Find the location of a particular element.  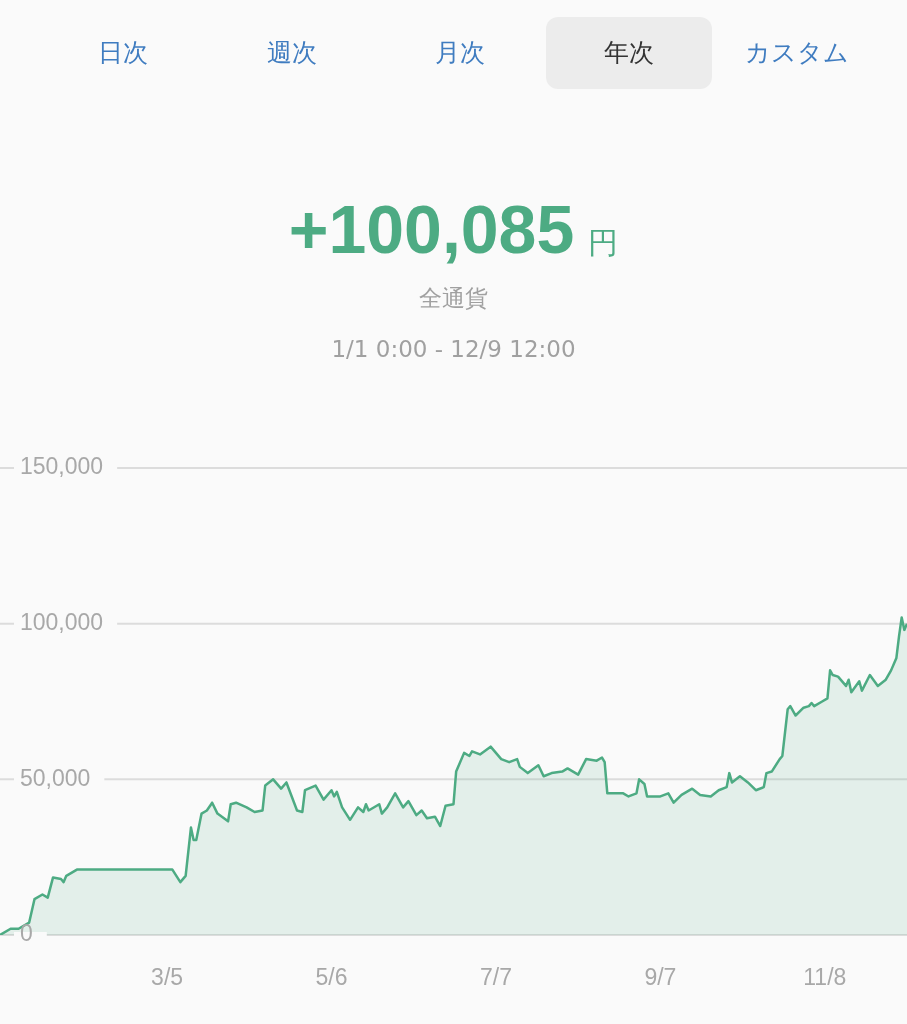

x-tick-label: 11/8 is located at coordinates (825, 977).